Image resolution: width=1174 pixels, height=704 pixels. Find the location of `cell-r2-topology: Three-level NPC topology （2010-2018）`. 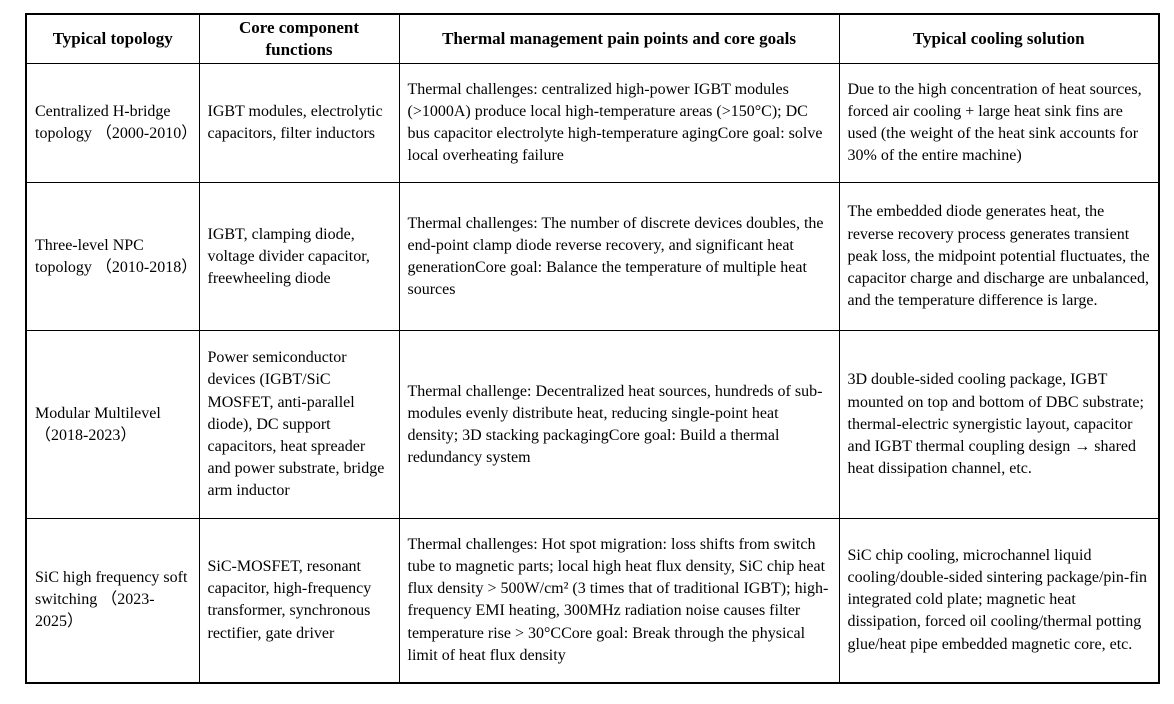

cell-r2-topology: Three-level NPC topology （2010-2018） is located at coordinates (112, 257).